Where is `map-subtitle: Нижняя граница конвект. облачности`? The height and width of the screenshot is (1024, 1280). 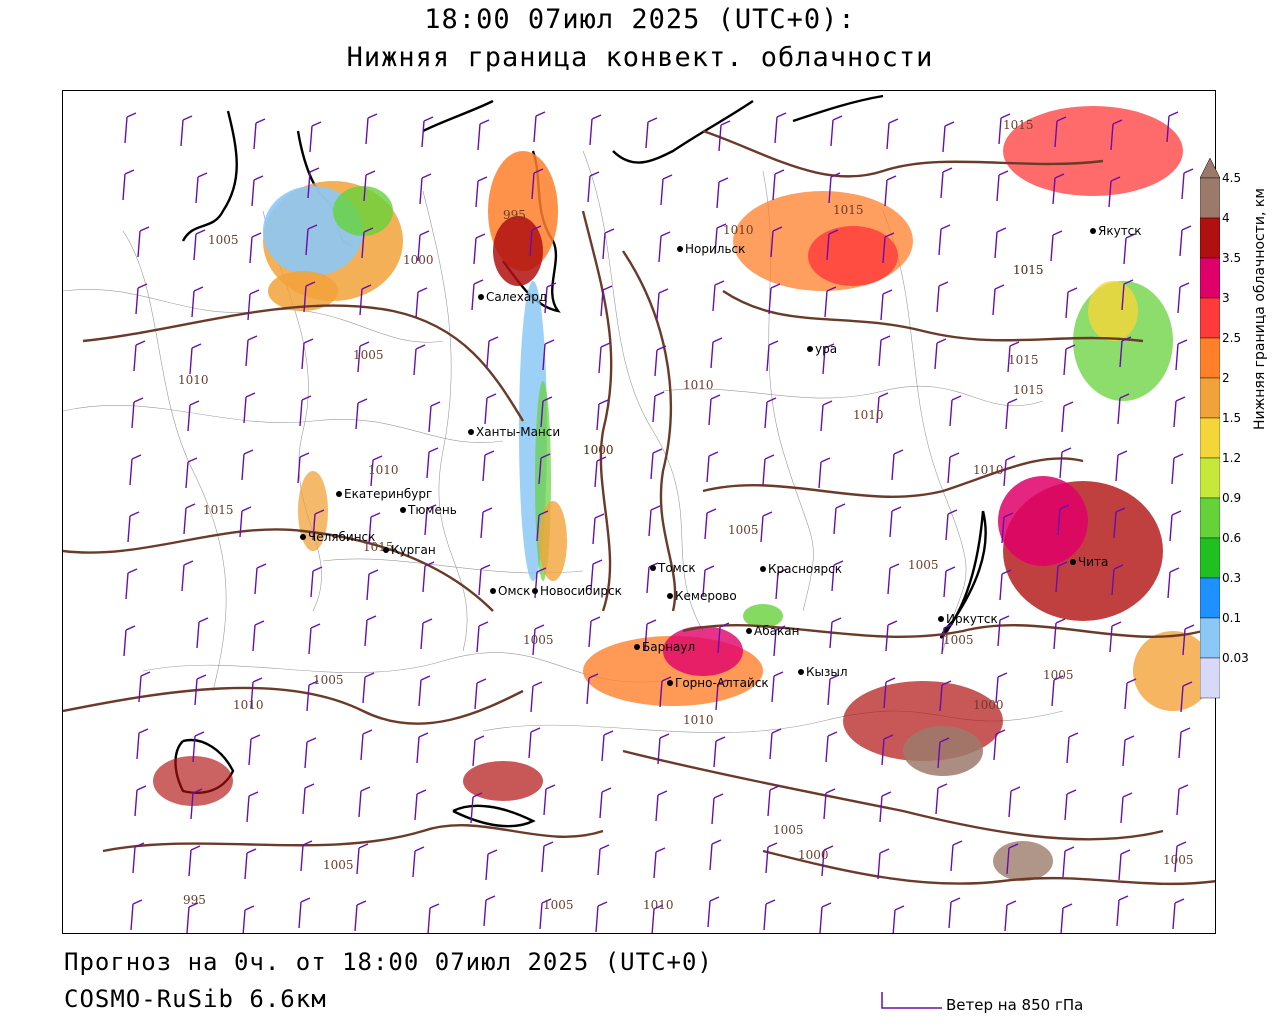 map-subtitle: Нижняя граница конвект. облачности is located at coordinates (640, 57).